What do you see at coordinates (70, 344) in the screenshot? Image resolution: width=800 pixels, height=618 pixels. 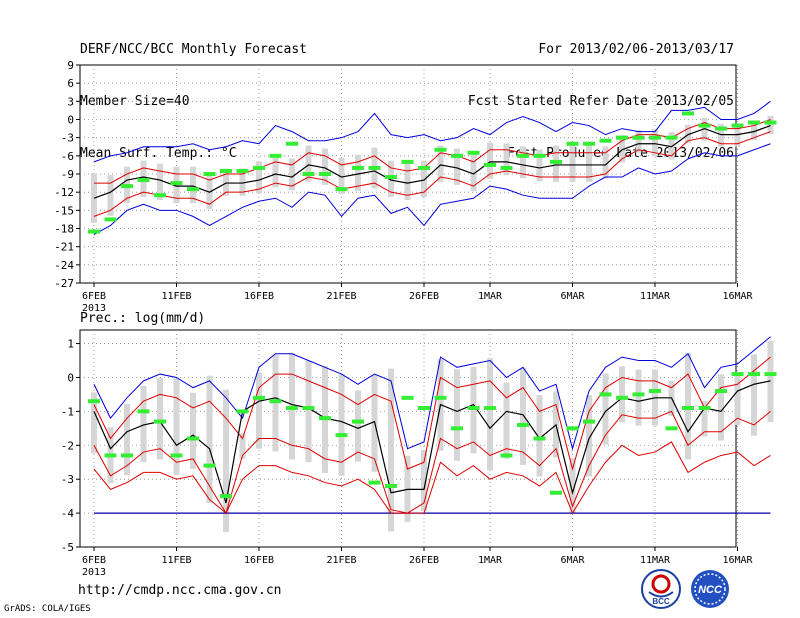 I see `y-tick-label: 1` at bounding box center [70, 344].